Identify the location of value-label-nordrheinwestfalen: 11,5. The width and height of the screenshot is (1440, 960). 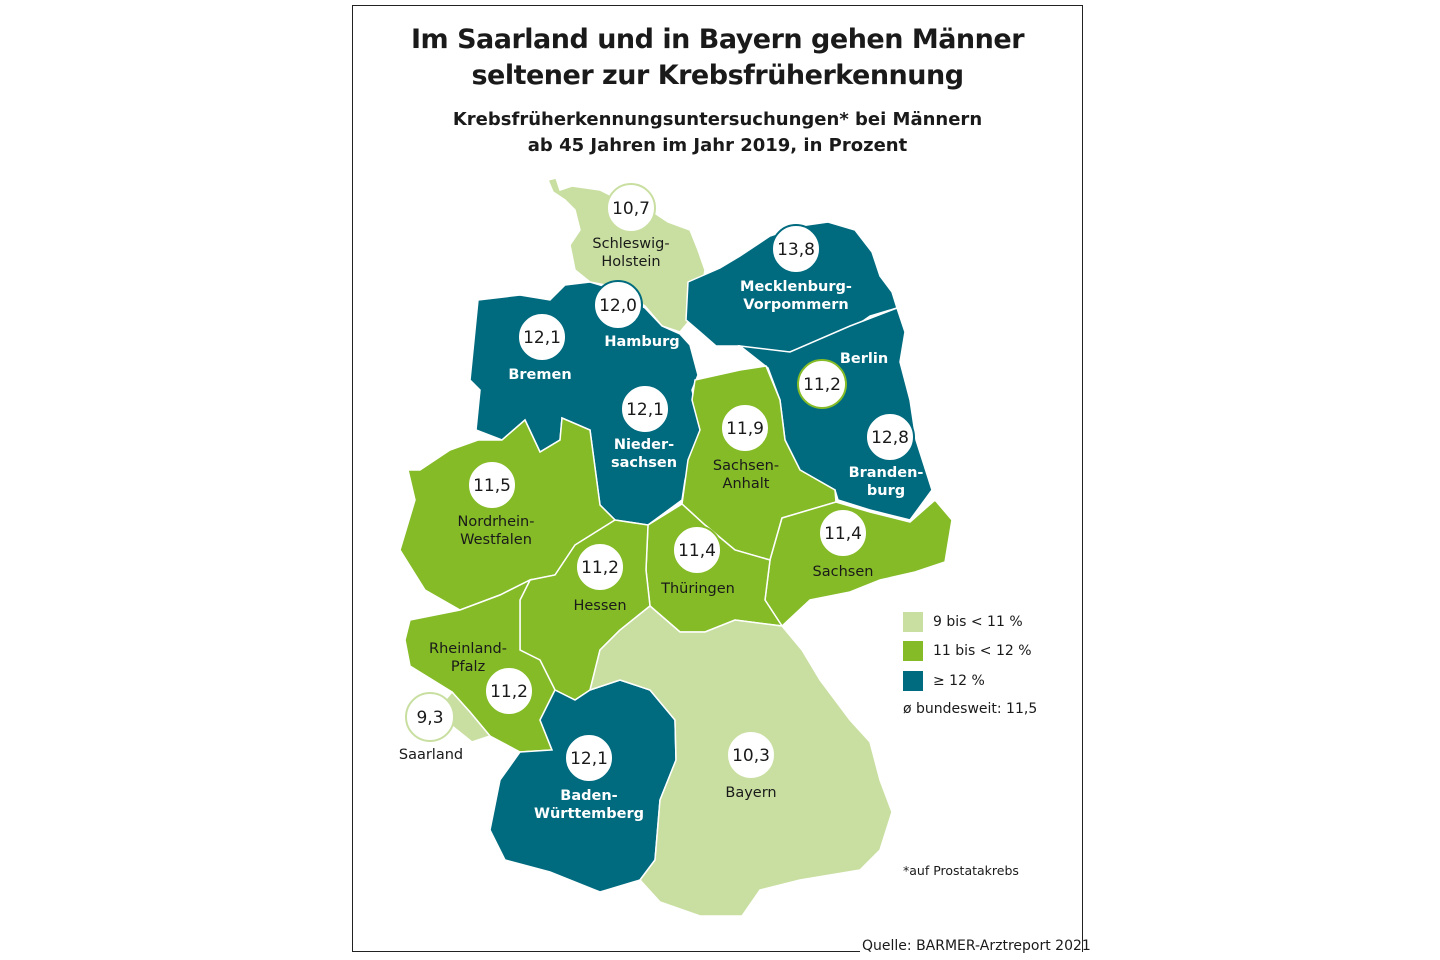
(492, 486).